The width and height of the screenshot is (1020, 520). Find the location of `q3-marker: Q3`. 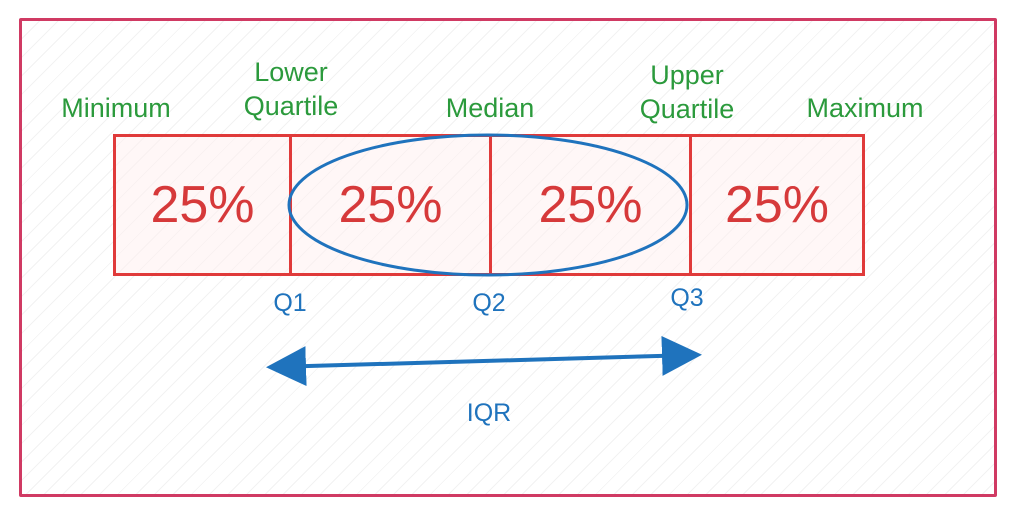

q3-marker: Q3 is located at coordinates (687, 298).